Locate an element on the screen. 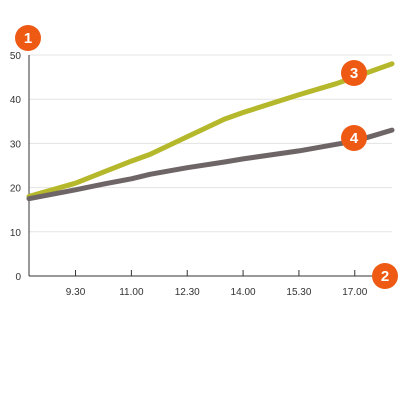 Image resolution: width=400 pixels, height=400 pixels. x-tick-label: 15.30 is located at coordinates (298, 292).